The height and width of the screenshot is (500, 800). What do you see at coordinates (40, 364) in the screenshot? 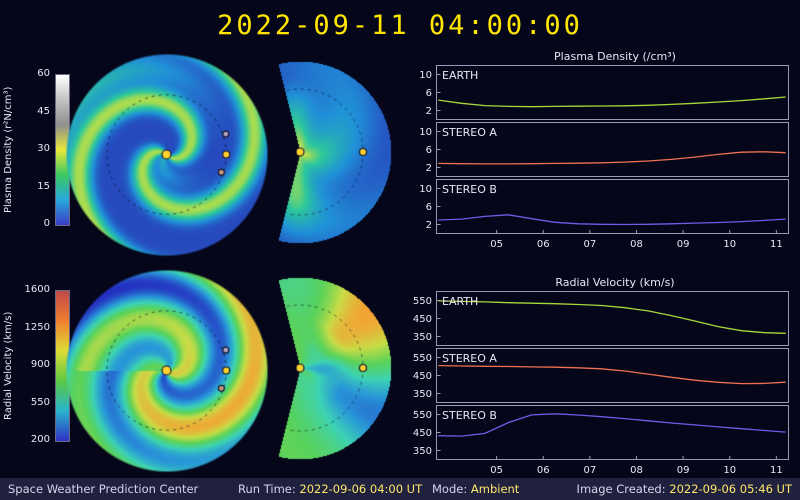
I see `colorbar-tick-label: 900` at bounding box center [40, 364].